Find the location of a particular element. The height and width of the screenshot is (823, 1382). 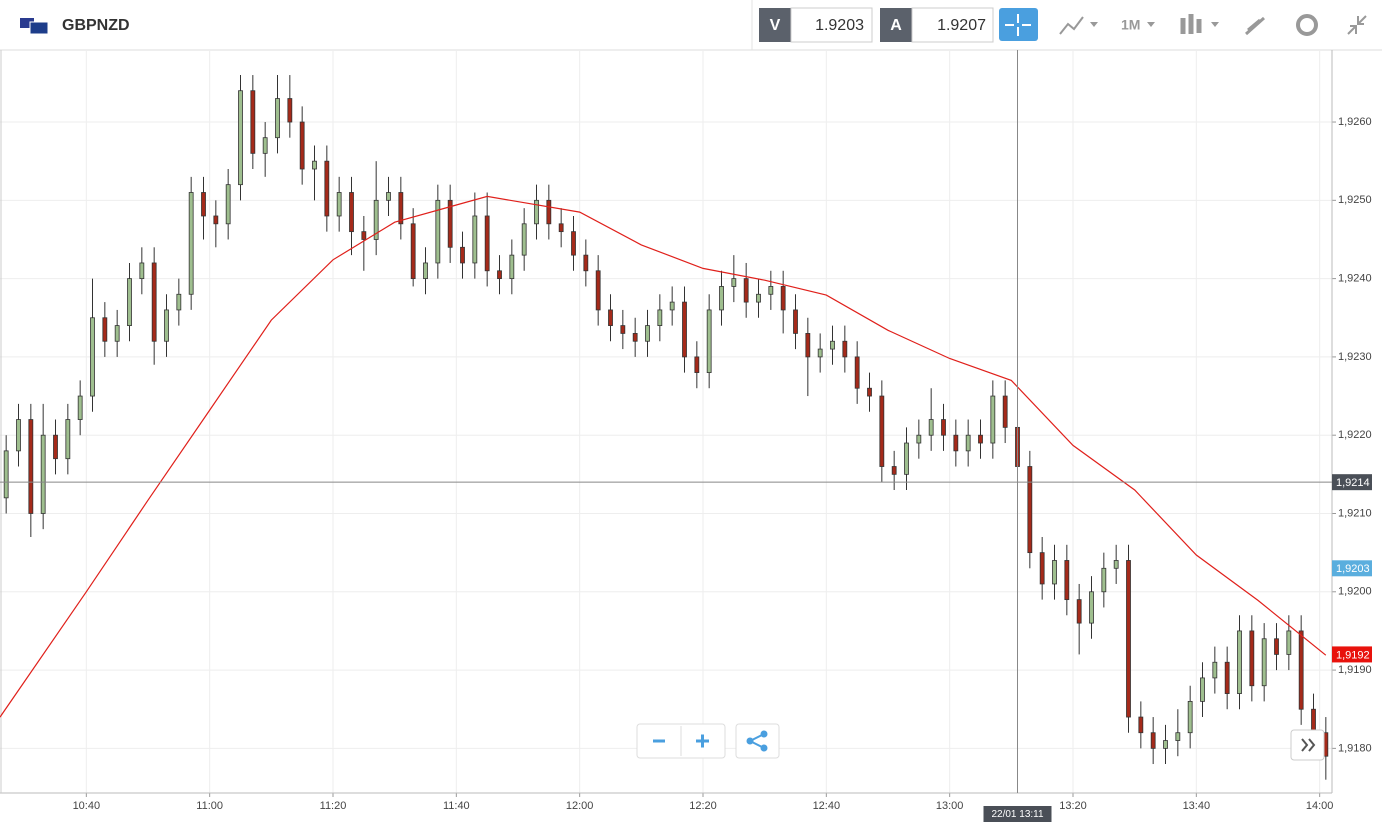

bid-price-tag-label: 1,9203 is located at coordinates (1353, 569).